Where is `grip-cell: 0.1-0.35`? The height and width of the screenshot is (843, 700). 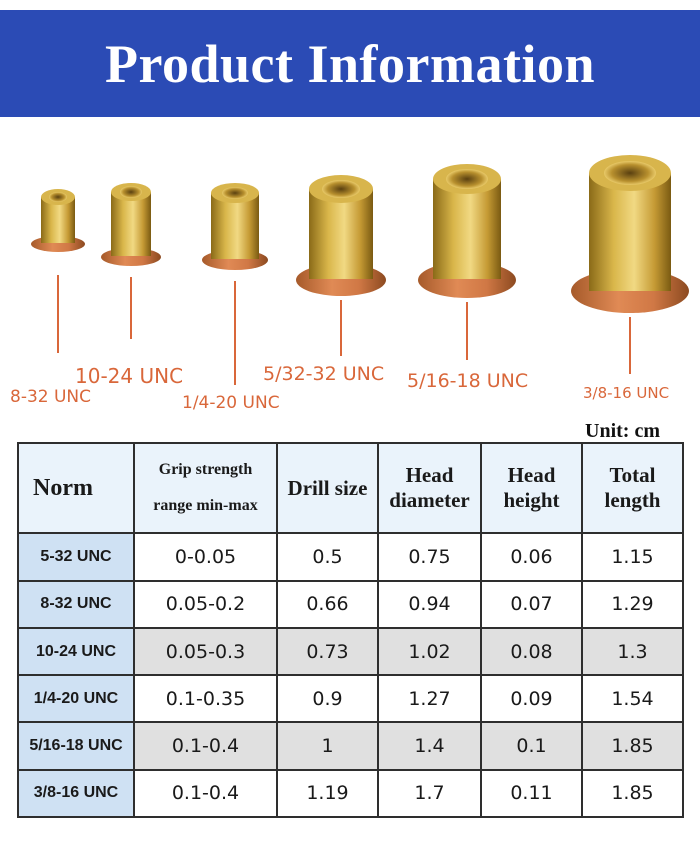 grip-cell: 0.1-0.35 is located at coordinates (205, 699).